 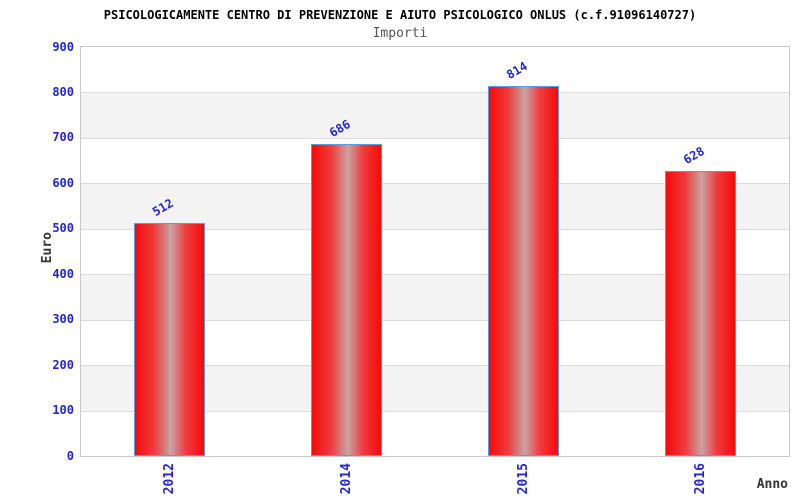 I want to click on y-axis-label: Euro, so click(x=47, y=248).